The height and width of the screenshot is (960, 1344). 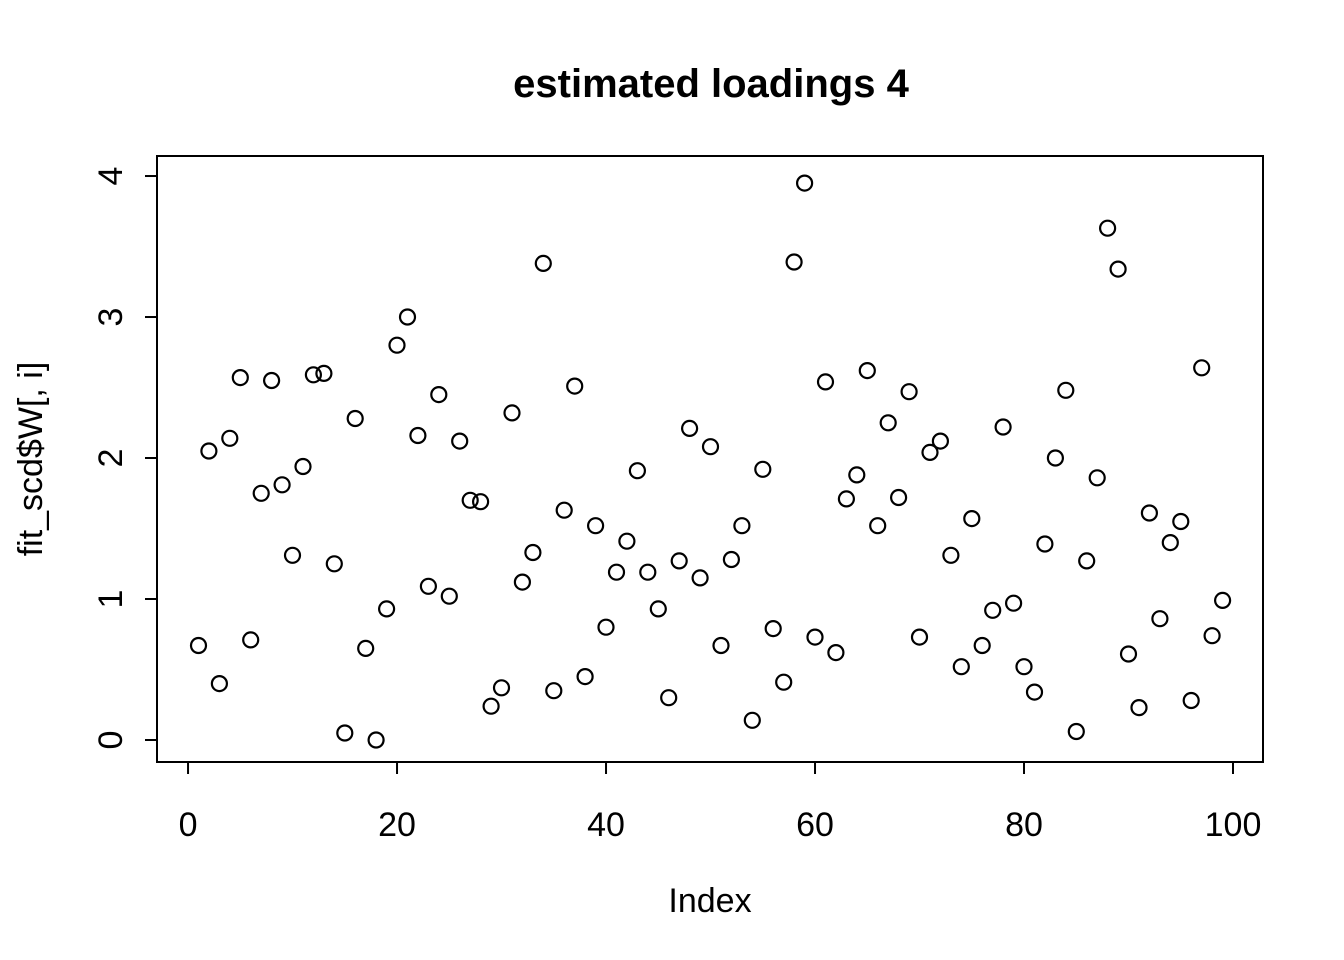 What do you see at coordinates (709, 901) in the screenshot?
I see `x-axis-label: Index` at bounding box center [709, 901].